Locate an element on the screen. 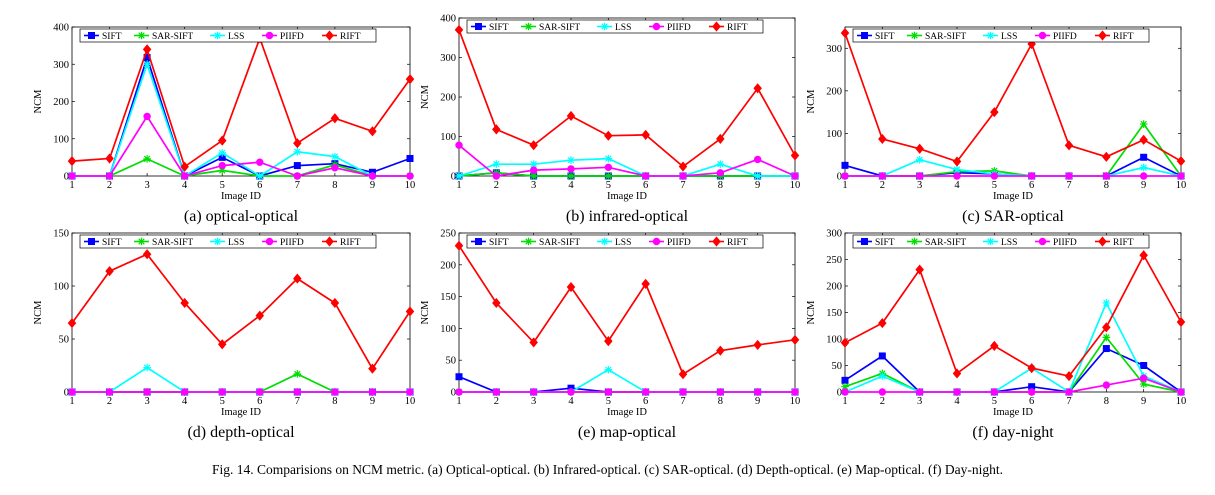  series-line-sar-sift is located at coordinates (241, 167).